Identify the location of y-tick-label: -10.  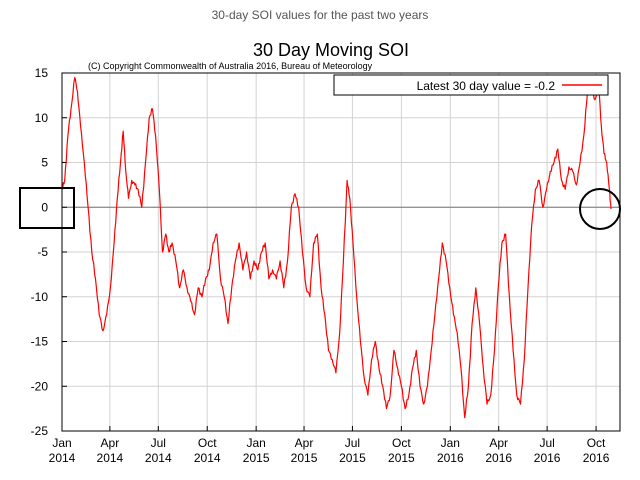
(40, 297).